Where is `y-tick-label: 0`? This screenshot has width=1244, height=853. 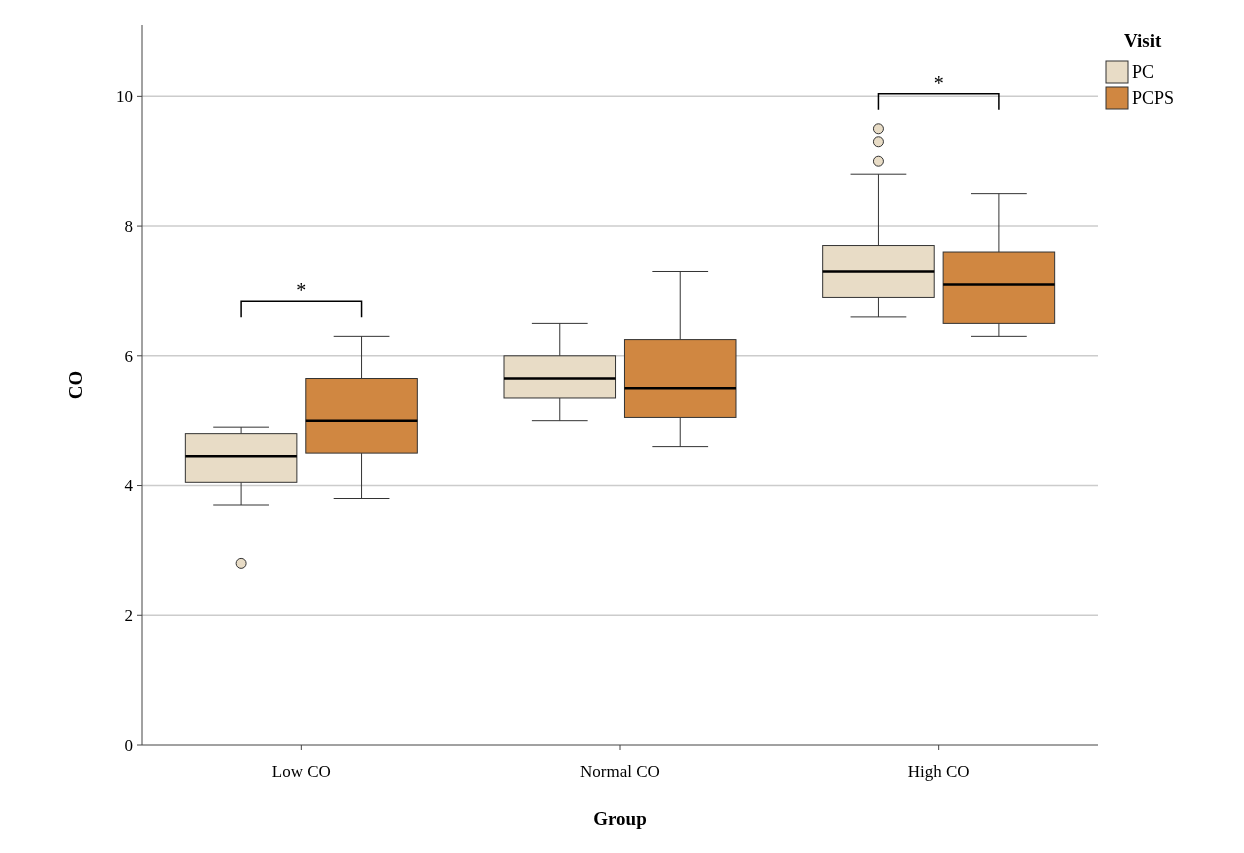
y-tick-label: 0 is located at coordinates (128, 745).